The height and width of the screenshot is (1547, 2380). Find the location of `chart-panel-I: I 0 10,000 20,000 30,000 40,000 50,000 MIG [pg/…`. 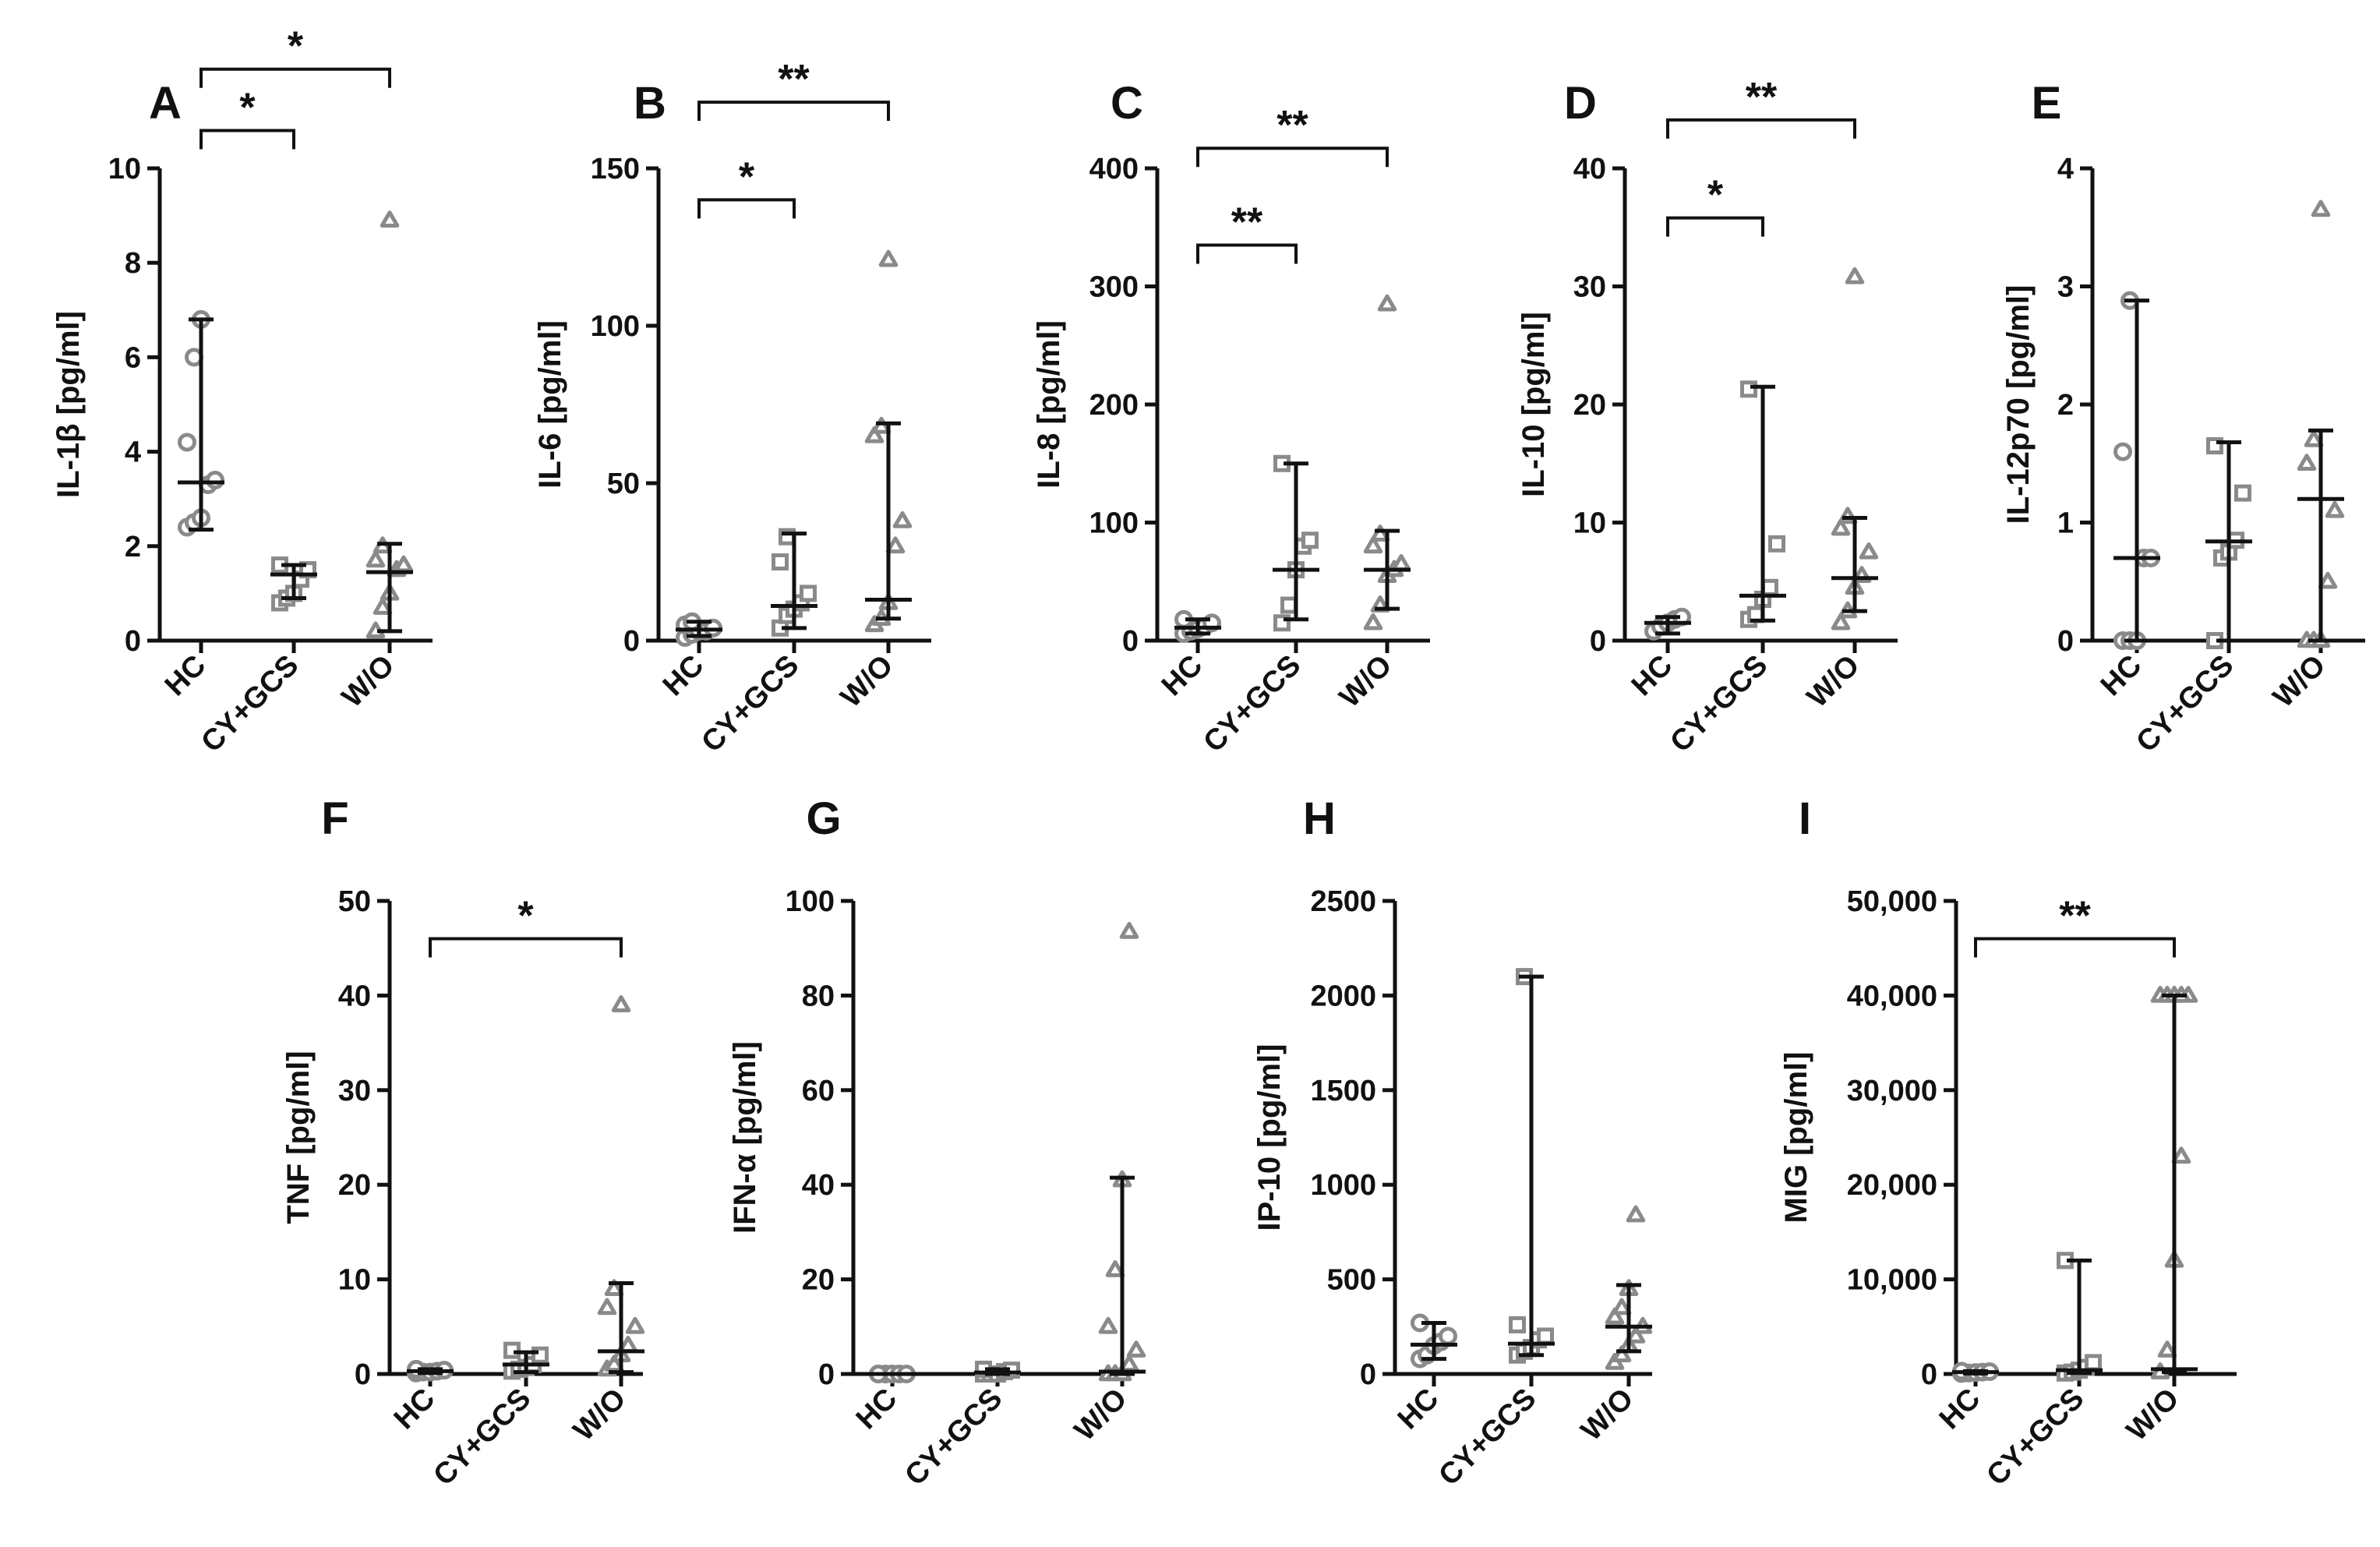

chart-panel-I: I 0 10,000 20,000 30,000 40,000 50,000 MIG [pg/… is located at coordinates (2008, 1142).